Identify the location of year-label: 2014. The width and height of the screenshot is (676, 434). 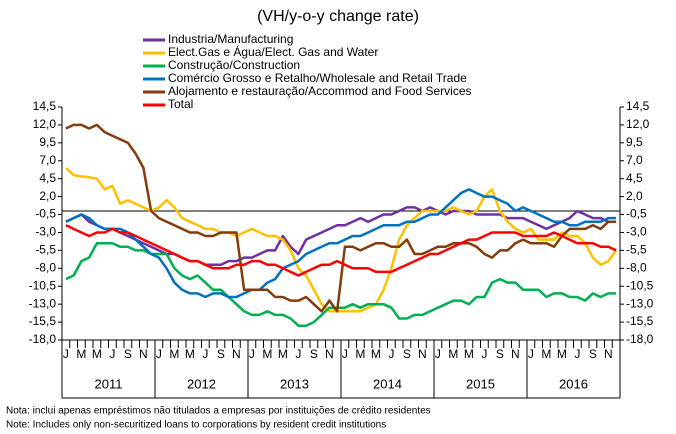
(387, 383).